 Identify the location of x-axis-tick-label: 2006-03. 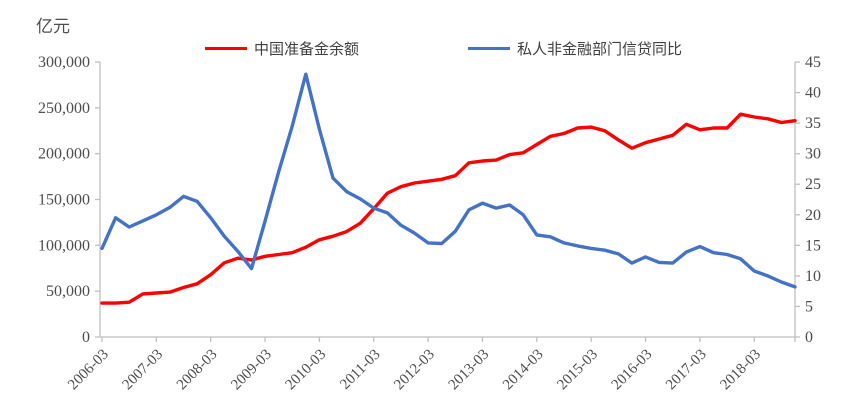
(88, 370).